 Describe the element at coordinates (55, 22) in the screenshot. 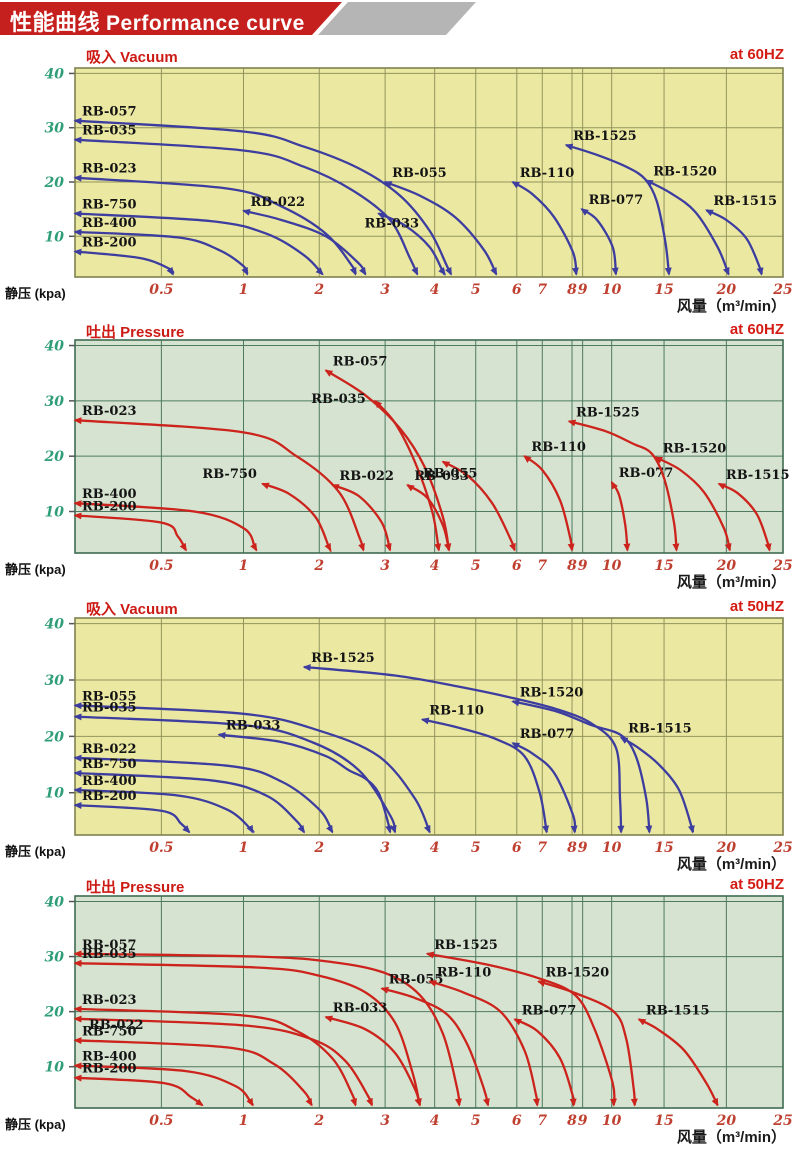

I see `page-title-cn: 性能曲线` at that location.